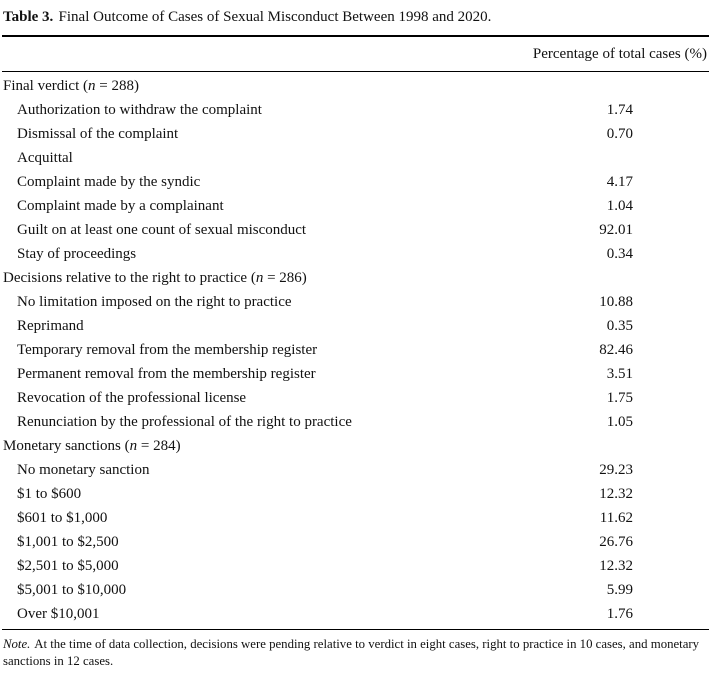 The height and width of the screenshot is (677, 710). What do you see at coordinates (17, 644) in the screenshot?
I see `note-label: Note.` at bounding box center [17, 644].